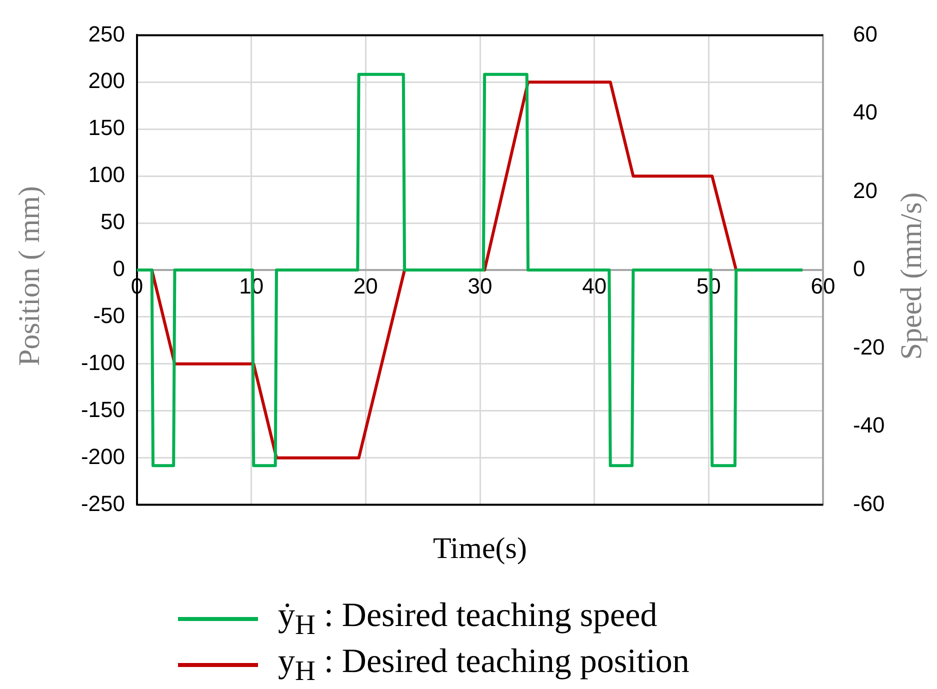 The height and width of the screenshot is (689, 937). Describe the element at coordinates (859, 269) in the screenshot. I see `y2-tick-label: 0` at that location.